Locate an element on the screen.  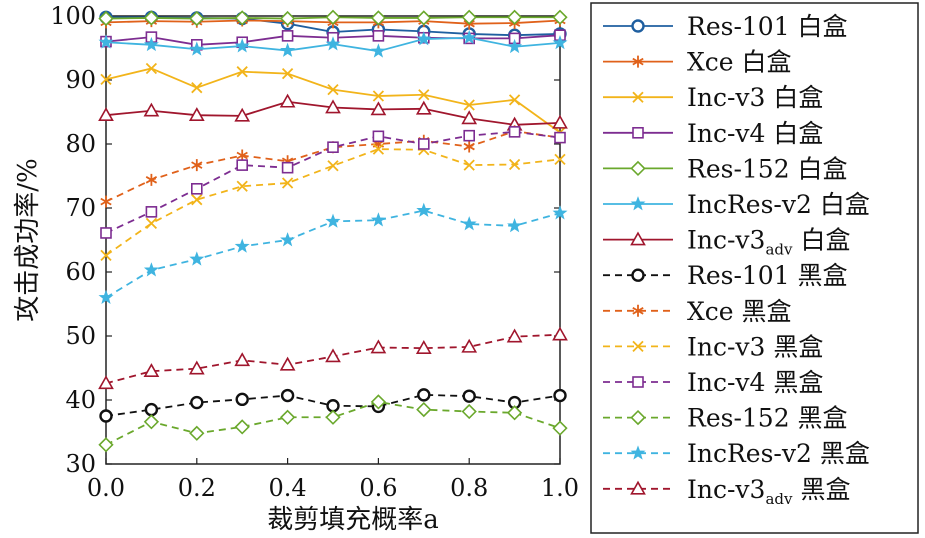
legend-label-main: Res-152 黑盒 is located at coordinates (767, 418).